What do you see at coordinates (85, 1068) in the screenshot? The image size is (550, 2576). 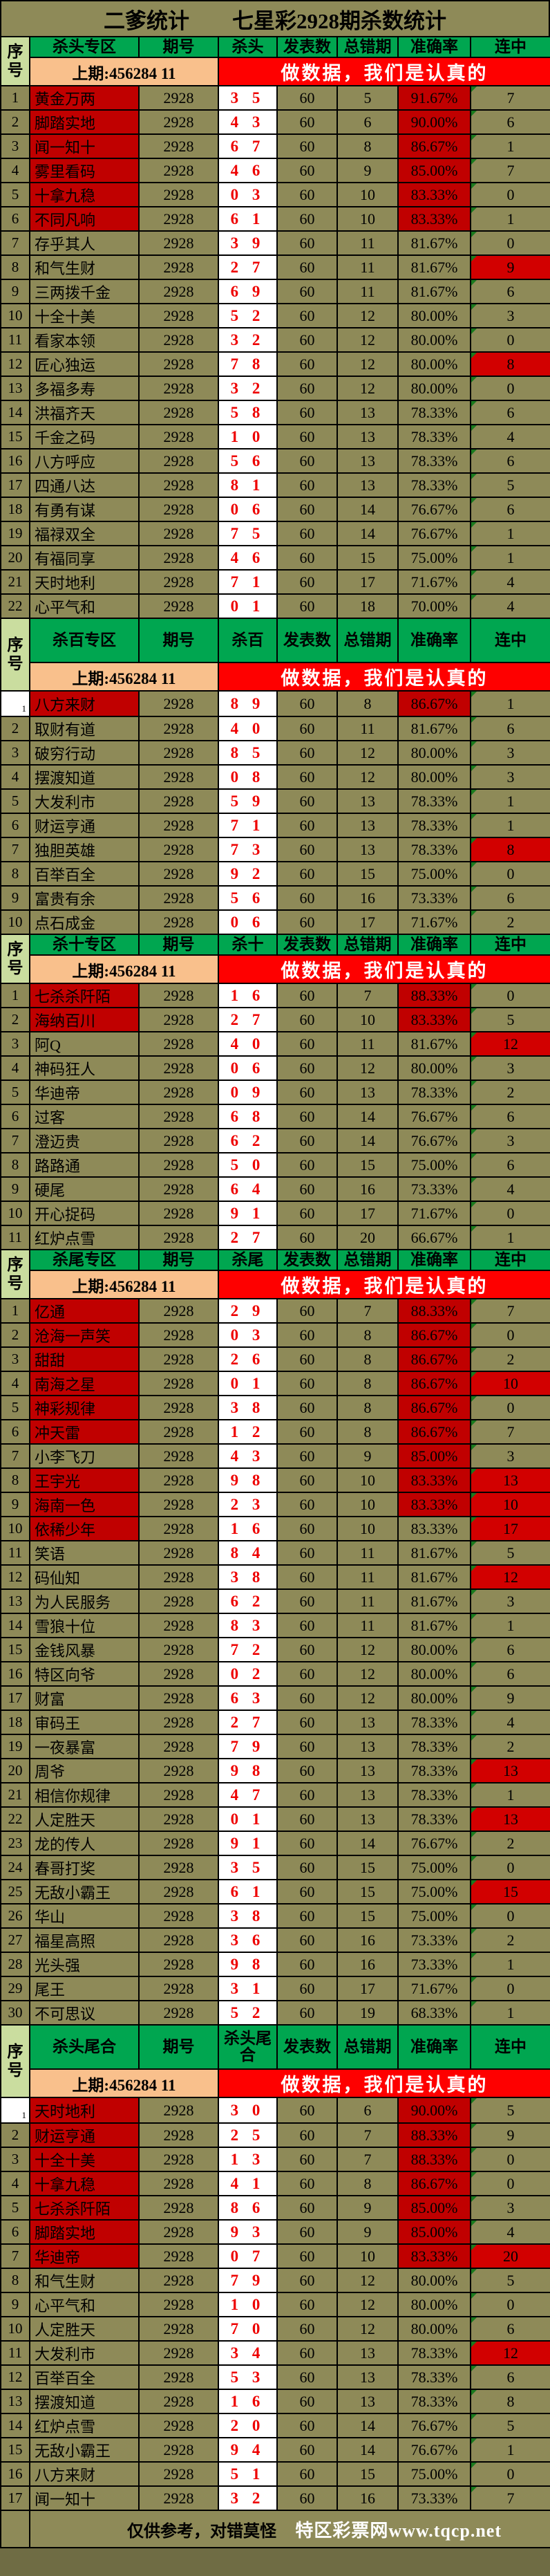 I see `zone-name-cell: 神码狂人` at bounding box center [85, 1068].